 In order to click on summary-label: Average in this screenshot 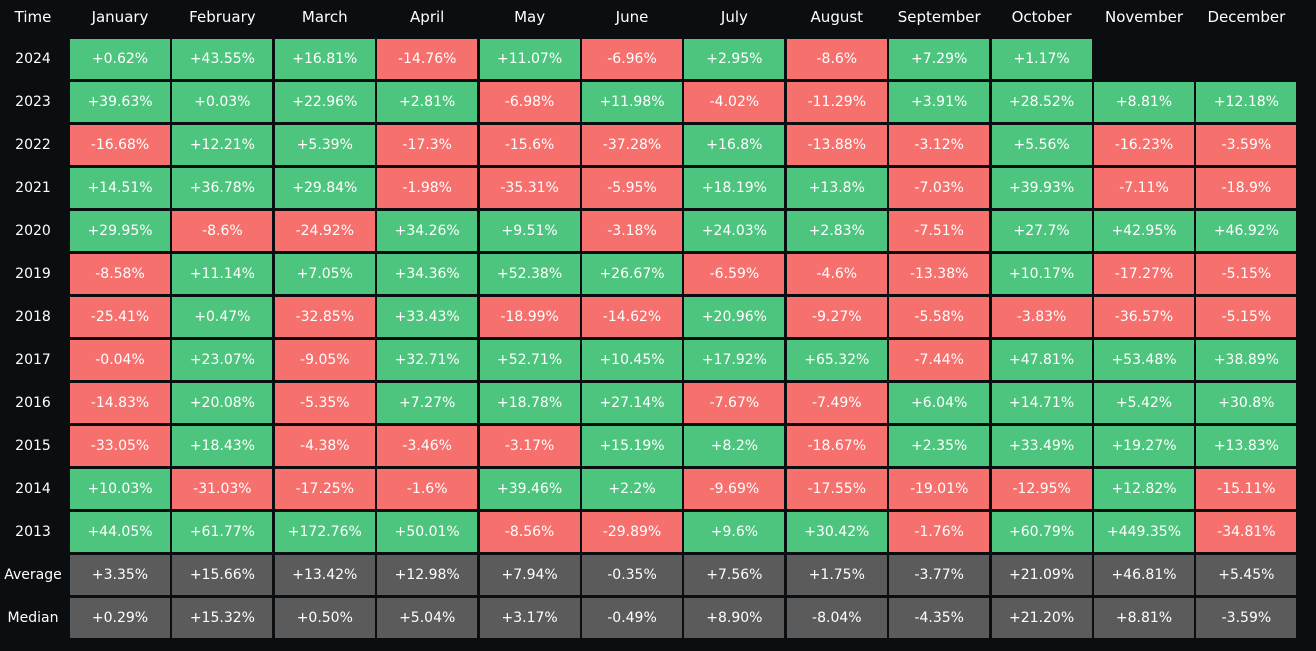, I will do `click(33, 575)`.